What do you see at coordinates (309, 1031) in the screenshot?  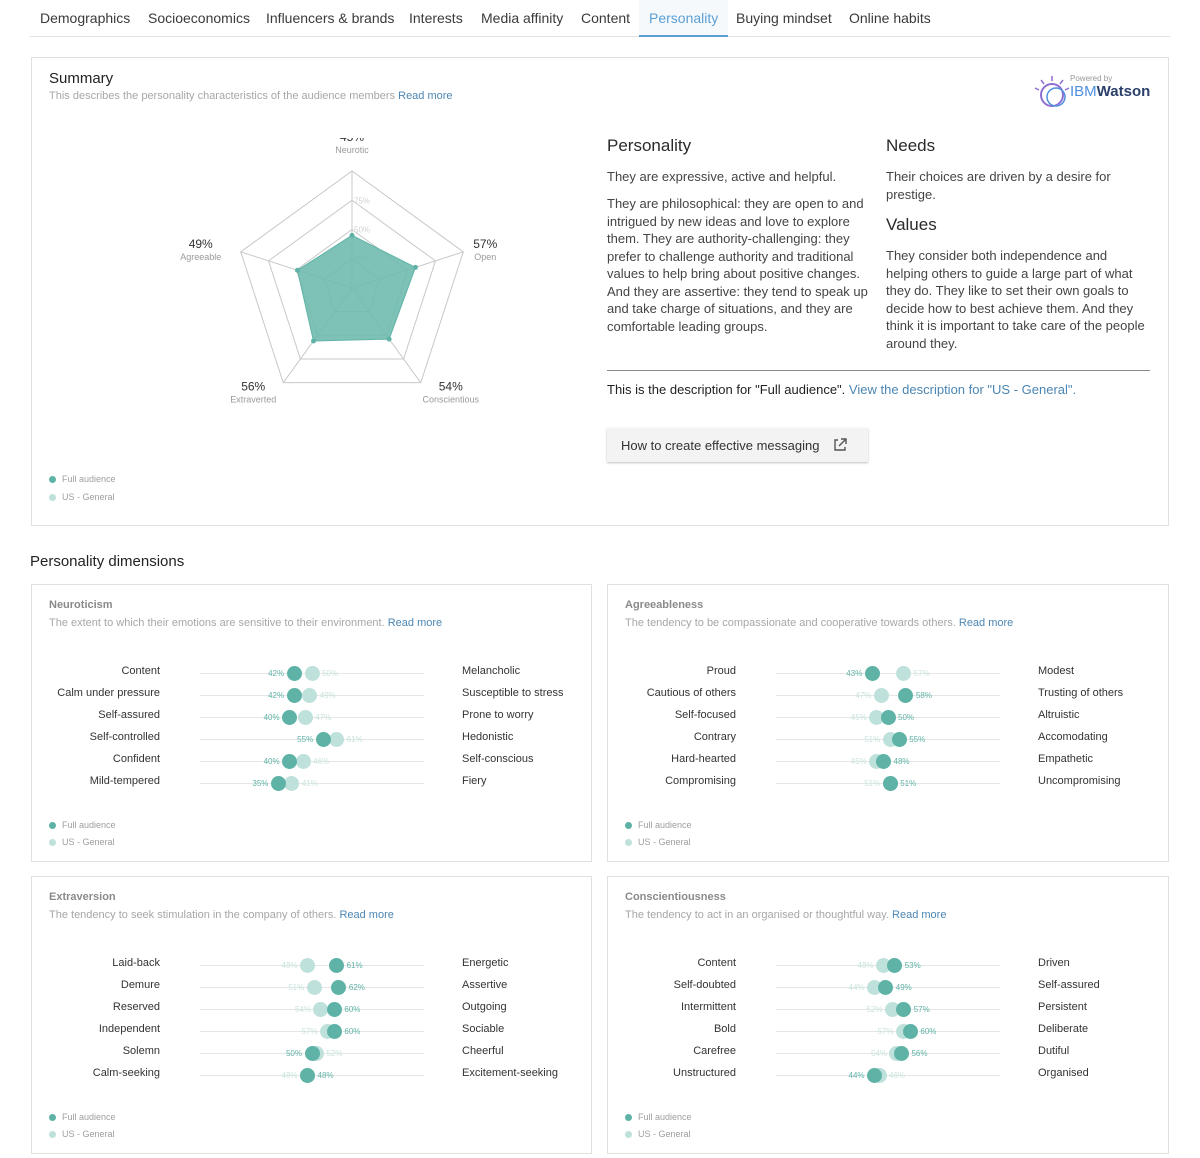 I see `extraversion-row-3-us-value: 57%` at bounding box center [309, 1031].